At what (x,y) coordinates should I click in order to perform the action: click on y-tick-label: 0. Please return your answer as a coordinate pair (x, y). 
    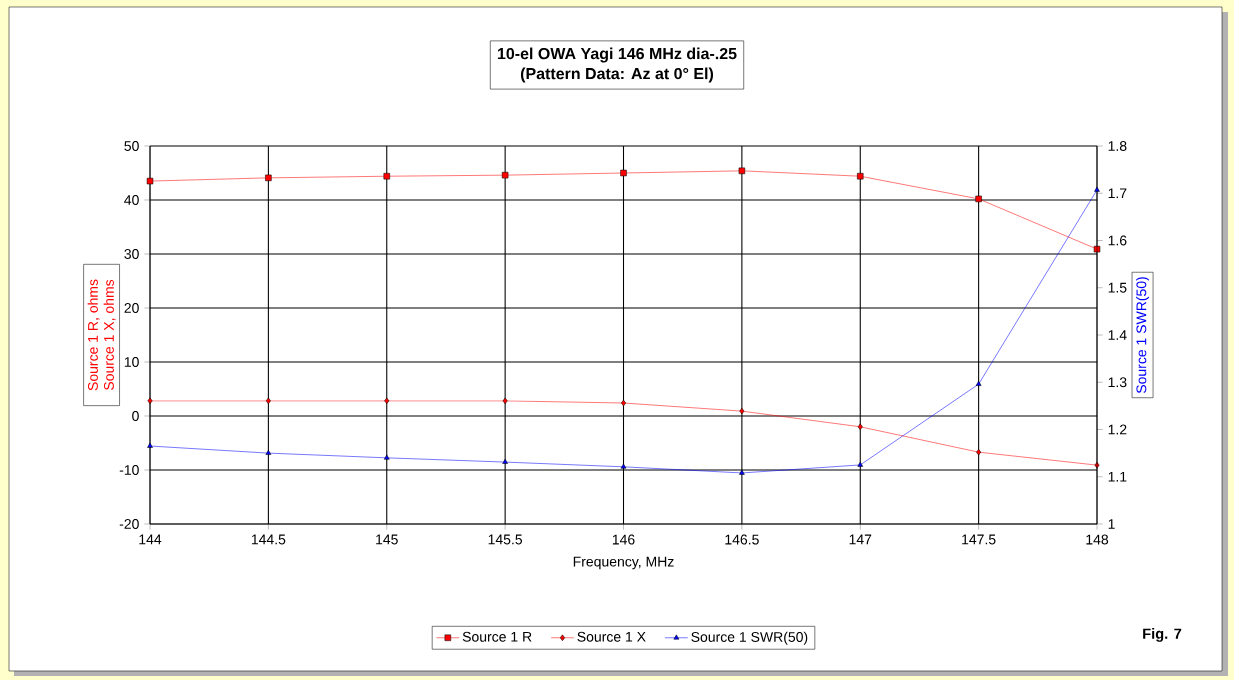
    Looking at the image, I should click on (135, 416).